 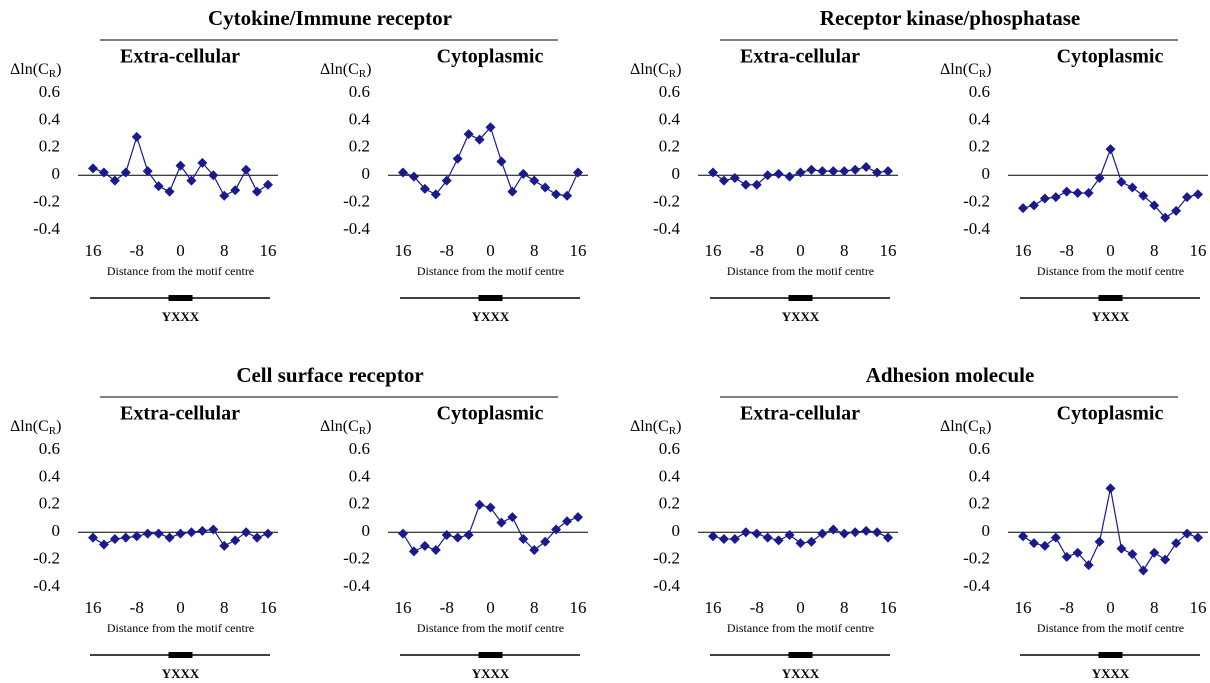 What do you see at coordinates (980, 118) in the screenshot?
I see `y-tick-label: 0.4` at bounding box center [980, 118].